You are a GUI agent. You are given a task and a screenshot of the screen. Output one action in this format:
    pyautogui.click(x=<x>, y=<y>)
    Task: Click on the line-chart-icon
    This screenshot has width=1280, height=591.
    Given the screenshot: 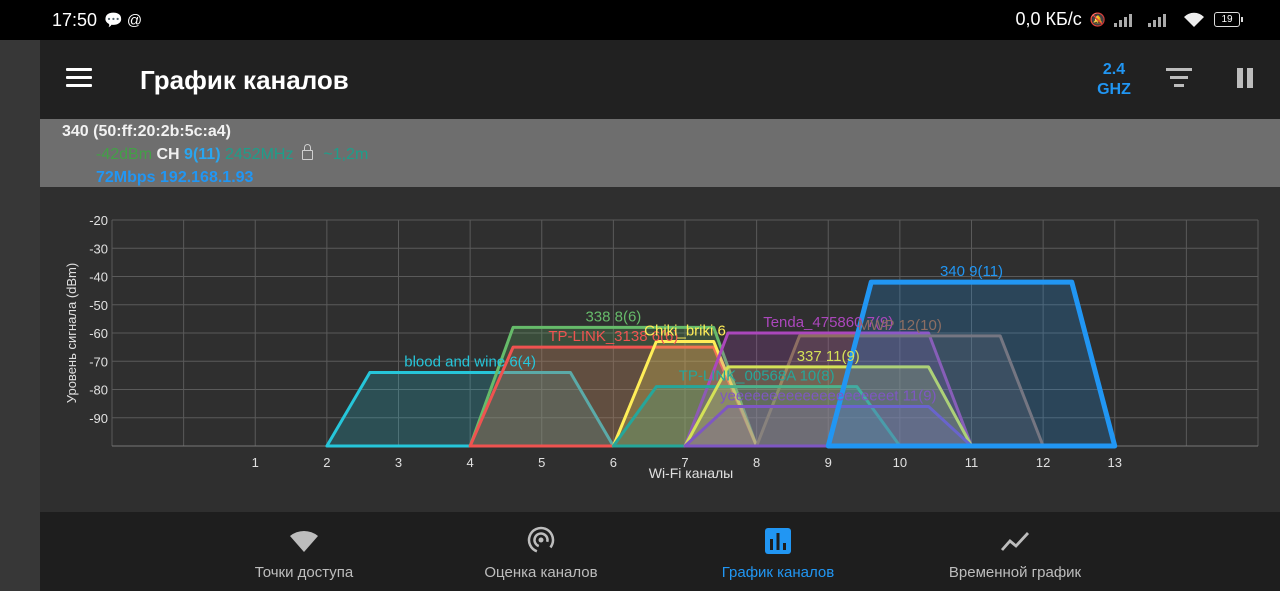 What is the action you would take?
    pyautogui.click(x=1015, y=541)
    